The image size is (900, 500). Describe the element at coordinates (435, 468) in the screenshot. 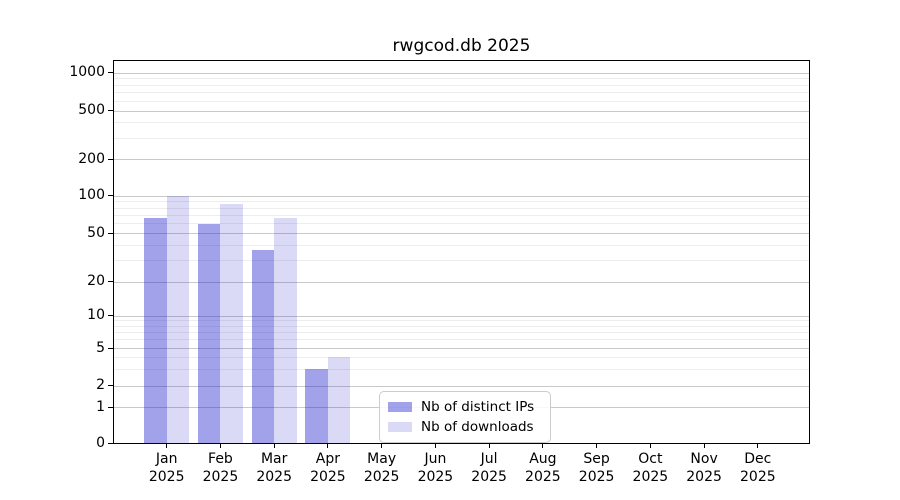

I see `x-tick-label-jun: Jun 2025` at that location.